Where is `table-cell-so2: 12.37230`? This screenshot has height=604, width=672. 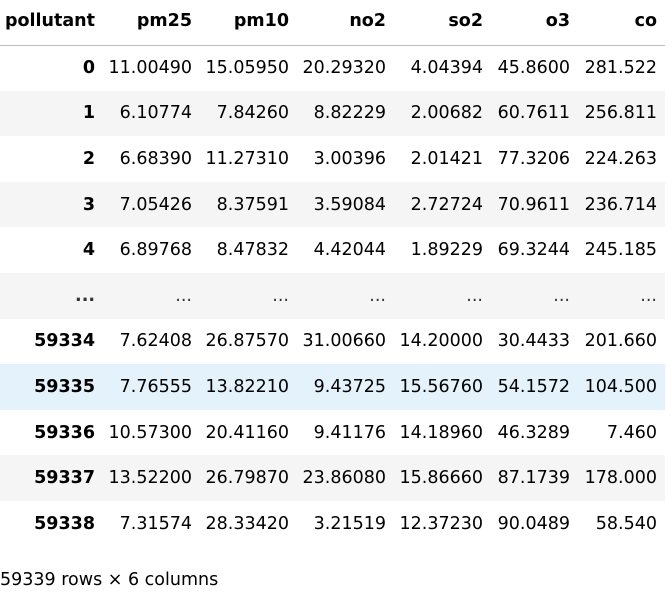
table-cell-so2: 12.37230 is located at coordinates (441, 523).